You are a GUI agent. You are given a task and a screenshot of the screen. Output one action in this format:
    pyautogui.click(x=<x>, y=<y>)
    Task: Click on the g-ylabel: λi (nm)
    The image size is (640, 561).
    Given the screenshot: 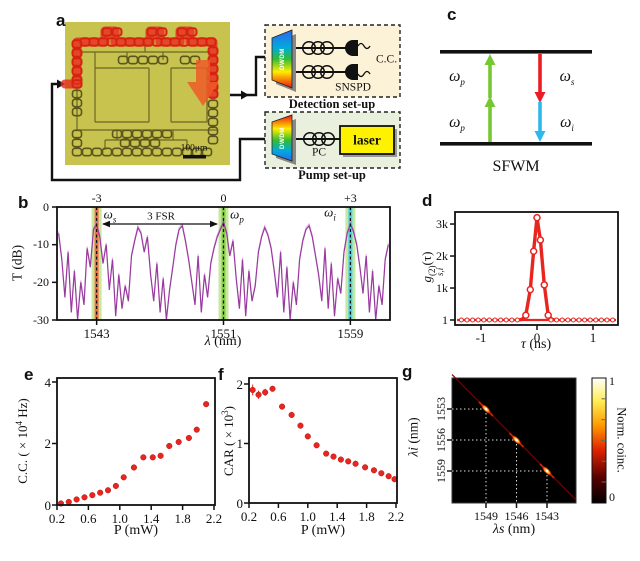 What is the action you would take?
    pyautogui.click(x=413, y=437)
    